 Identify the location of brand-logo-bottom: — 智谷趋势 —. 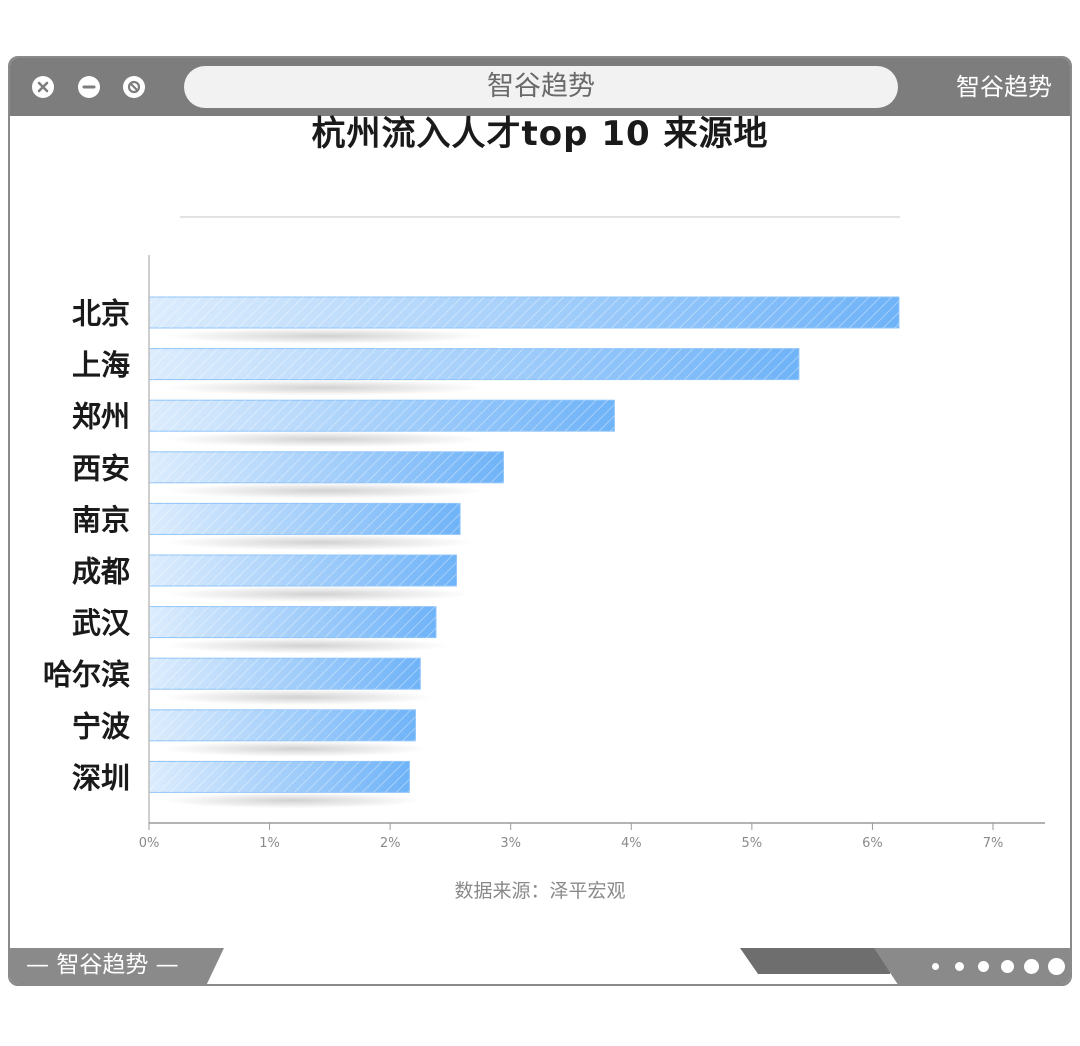
(102, 965).